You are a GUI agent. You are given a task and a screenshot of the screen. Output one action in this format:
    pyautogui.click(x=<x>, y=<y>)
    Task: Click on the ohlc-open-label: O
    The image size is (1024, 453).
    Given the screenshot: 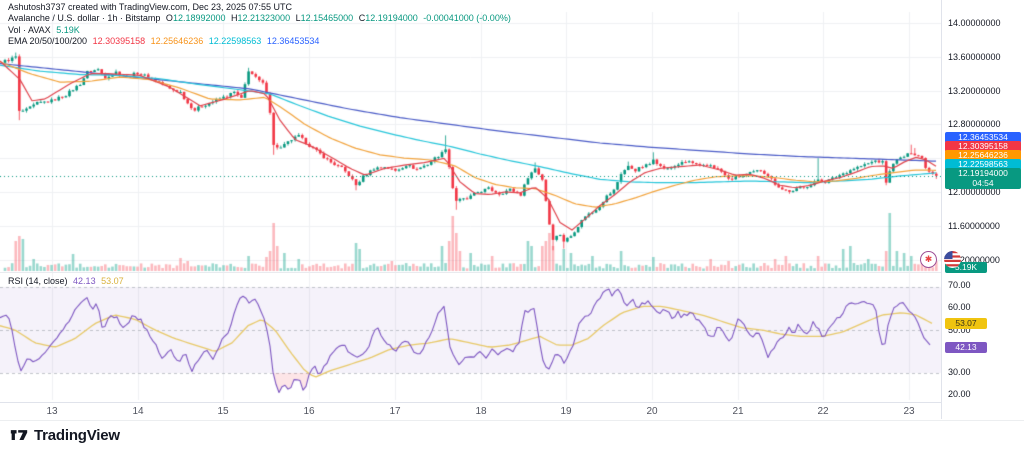 What is the action you would take?
    pyautogui.click(x=169, y=18)
    